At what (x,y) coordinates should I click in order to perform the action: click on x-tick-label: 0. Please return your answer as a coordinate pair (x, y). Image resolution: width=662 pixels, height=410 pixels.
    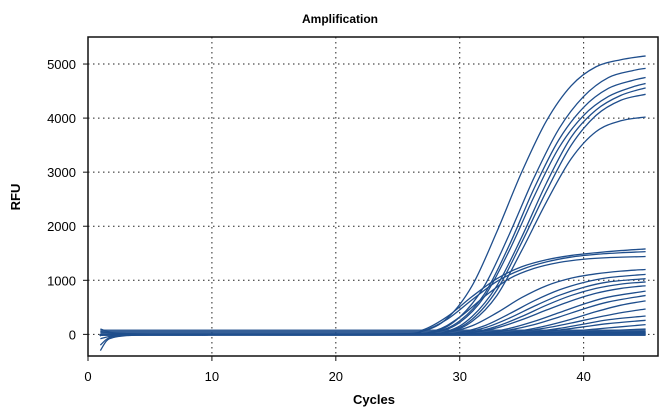
    Looking at the image, I should click on (87, 376).